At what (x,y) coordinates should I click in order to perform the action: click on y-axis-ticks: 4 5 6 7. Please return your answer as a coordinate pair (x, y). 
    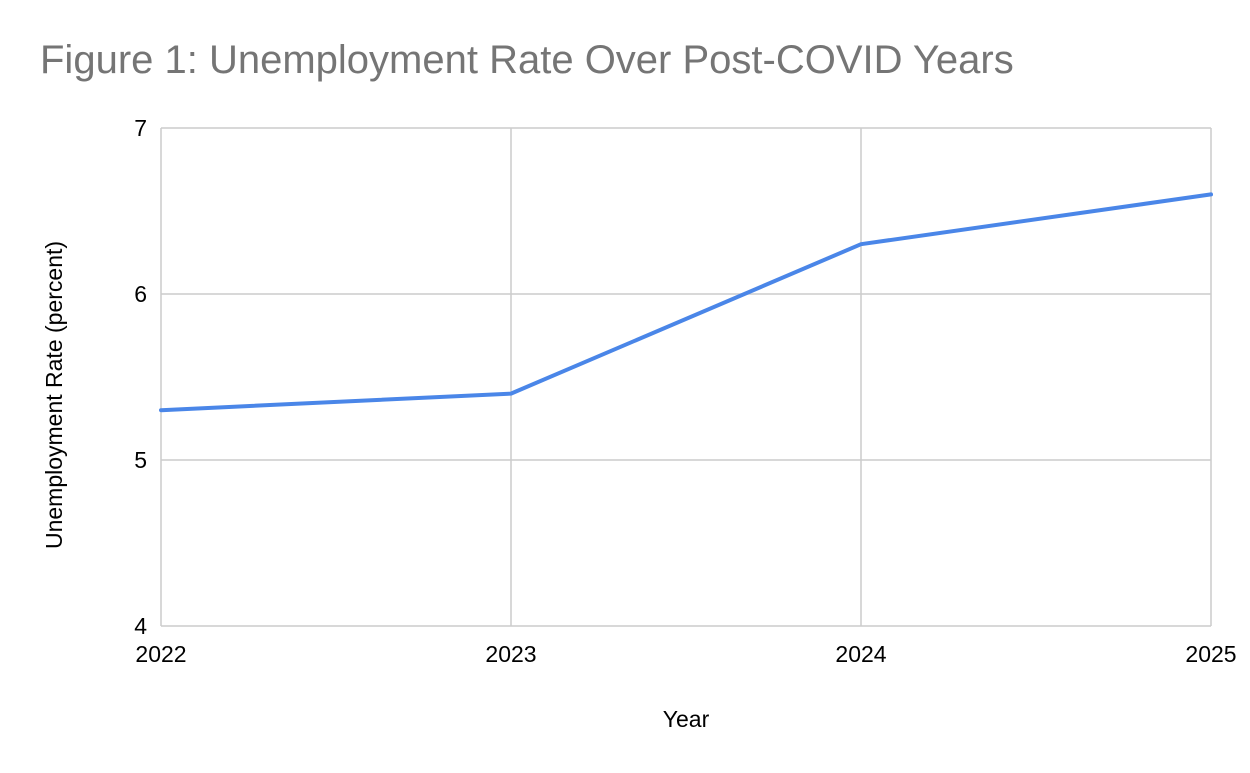
    Looking at the image, I should click on (140, 377).